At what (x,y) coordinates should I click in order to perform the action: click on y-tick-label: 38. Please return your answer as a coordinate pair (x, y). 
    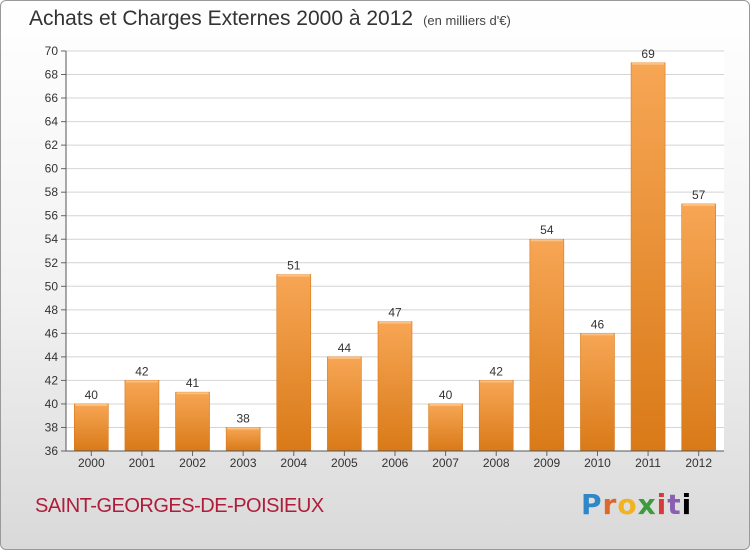
    Looking at the image, I should click on (52, 427).